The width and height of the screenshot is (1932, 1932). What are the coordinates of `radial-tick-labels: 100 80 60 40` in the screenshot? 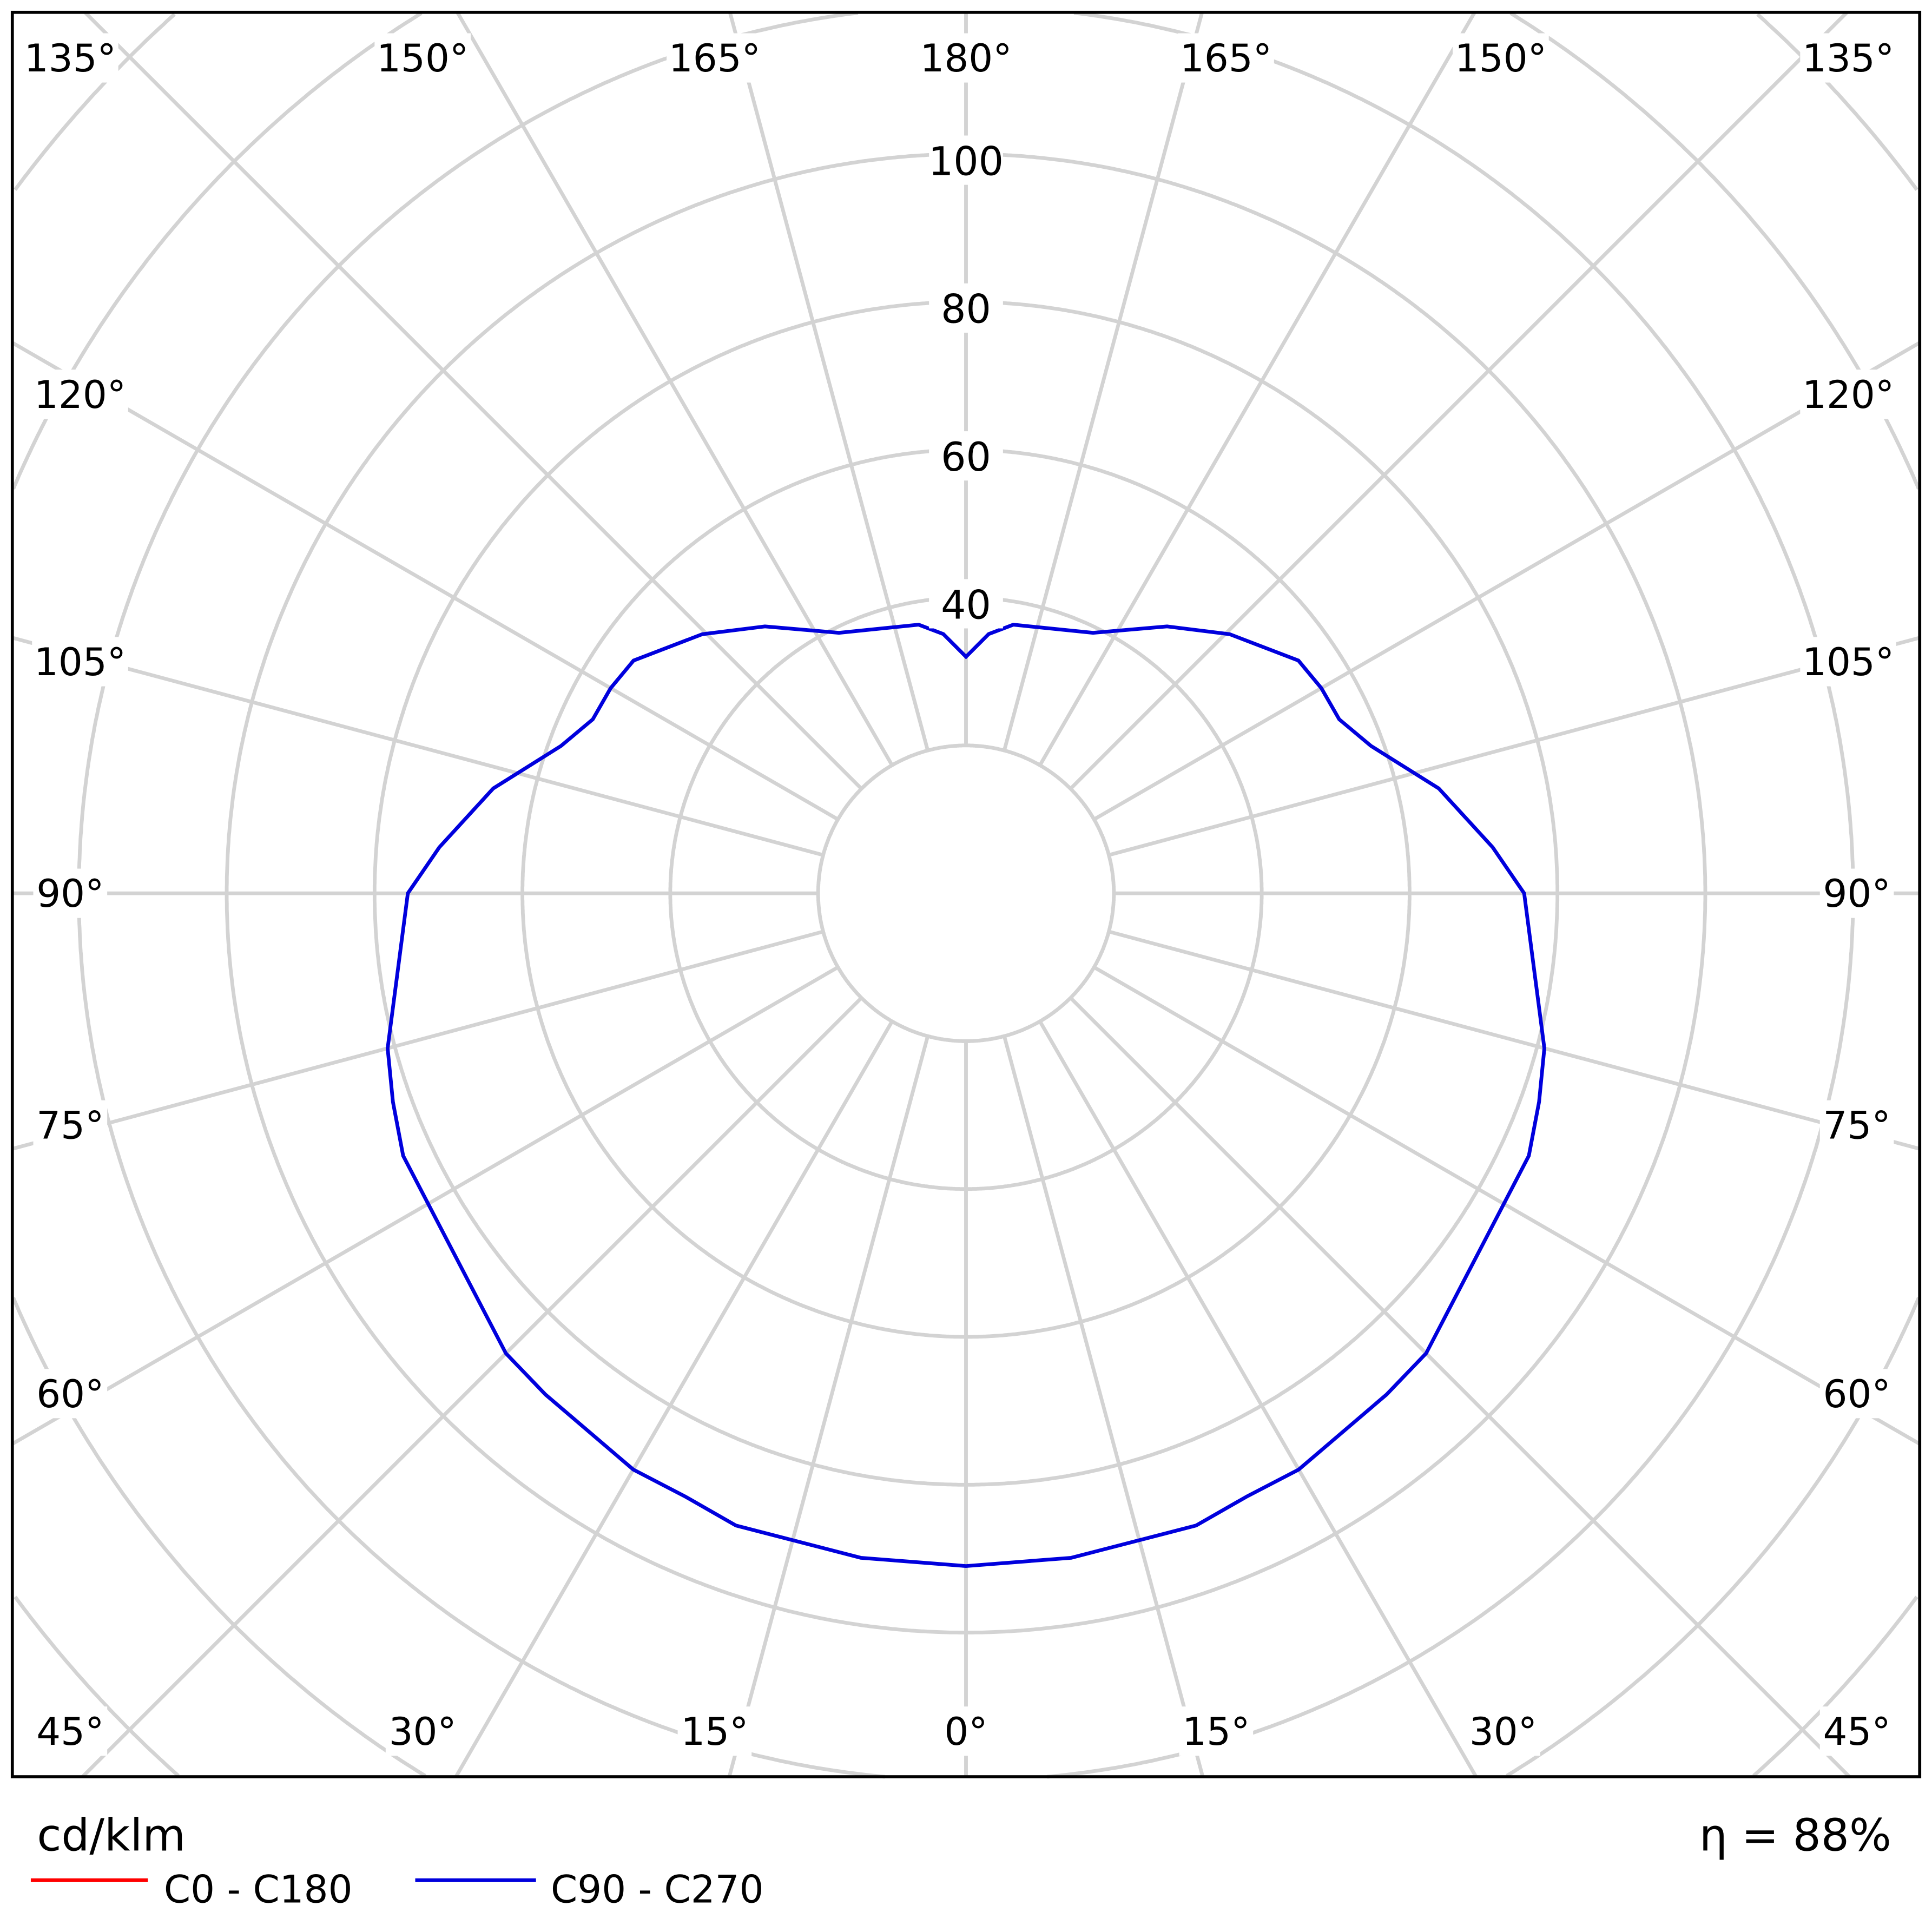 It's located at (966, 382).